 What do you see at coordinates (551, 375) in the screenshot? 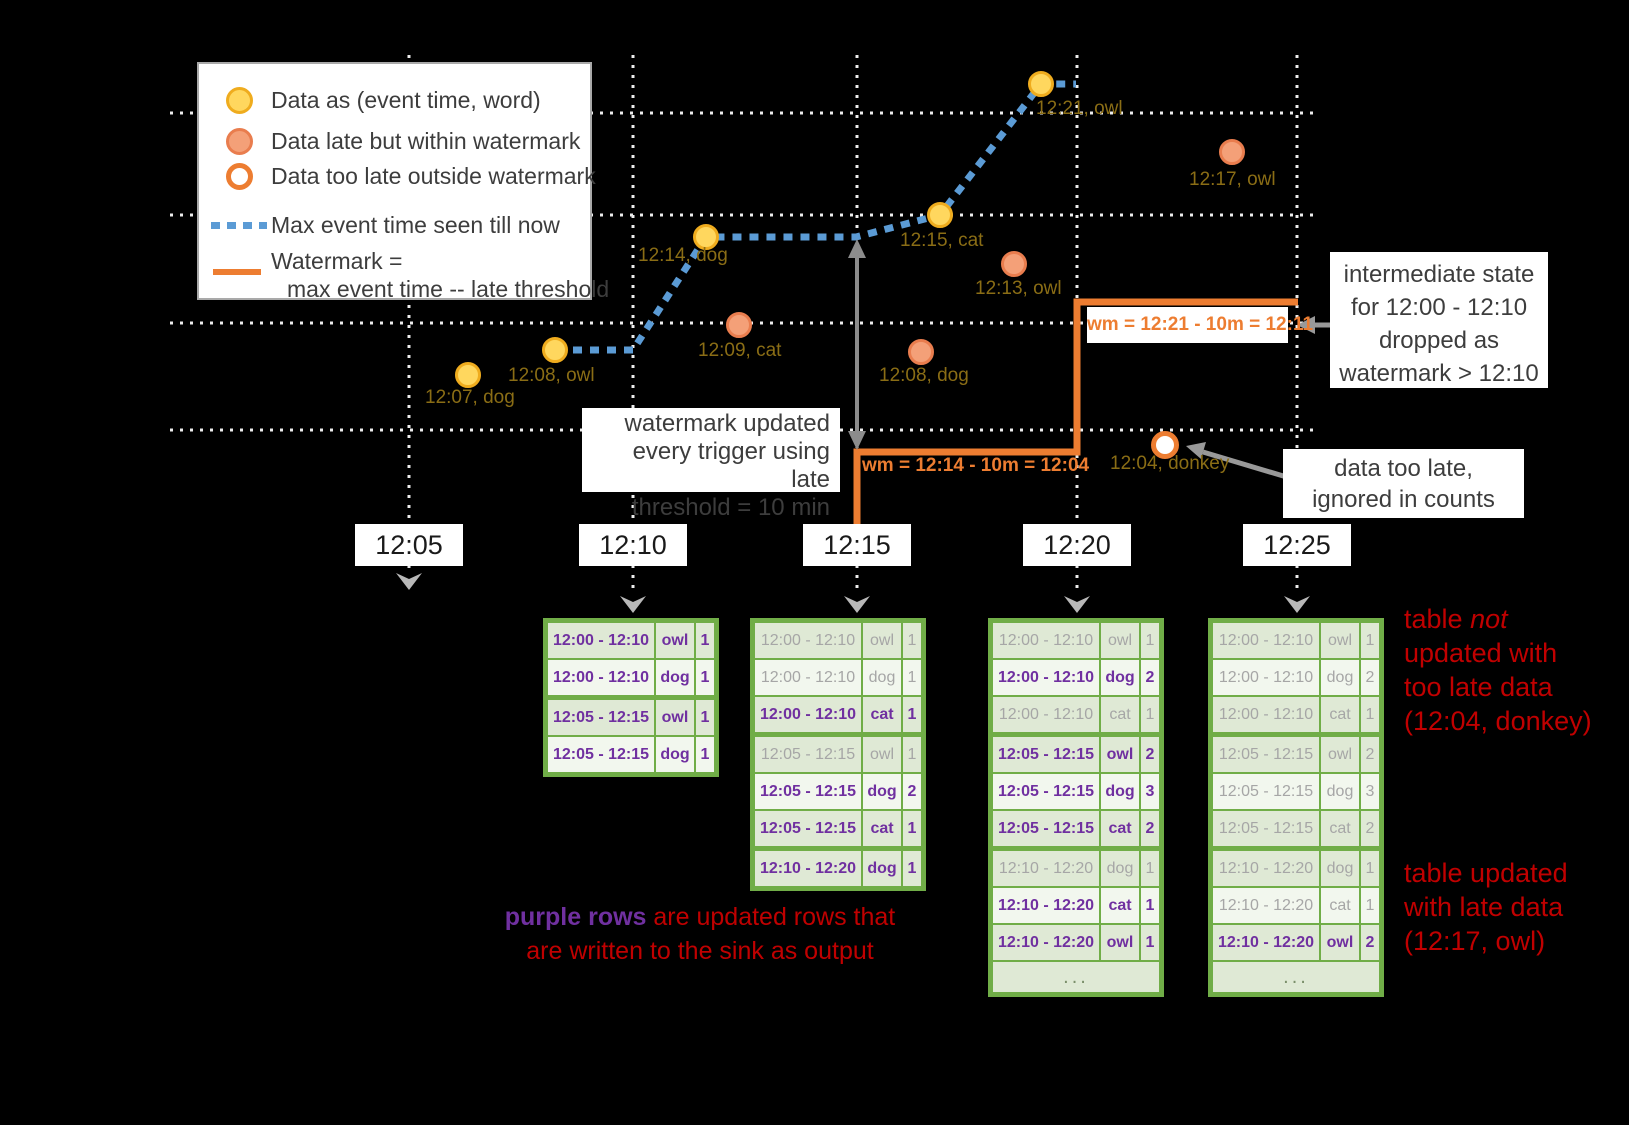
I see `point-label: 12:08, owl` at bounding box center [551, 375].